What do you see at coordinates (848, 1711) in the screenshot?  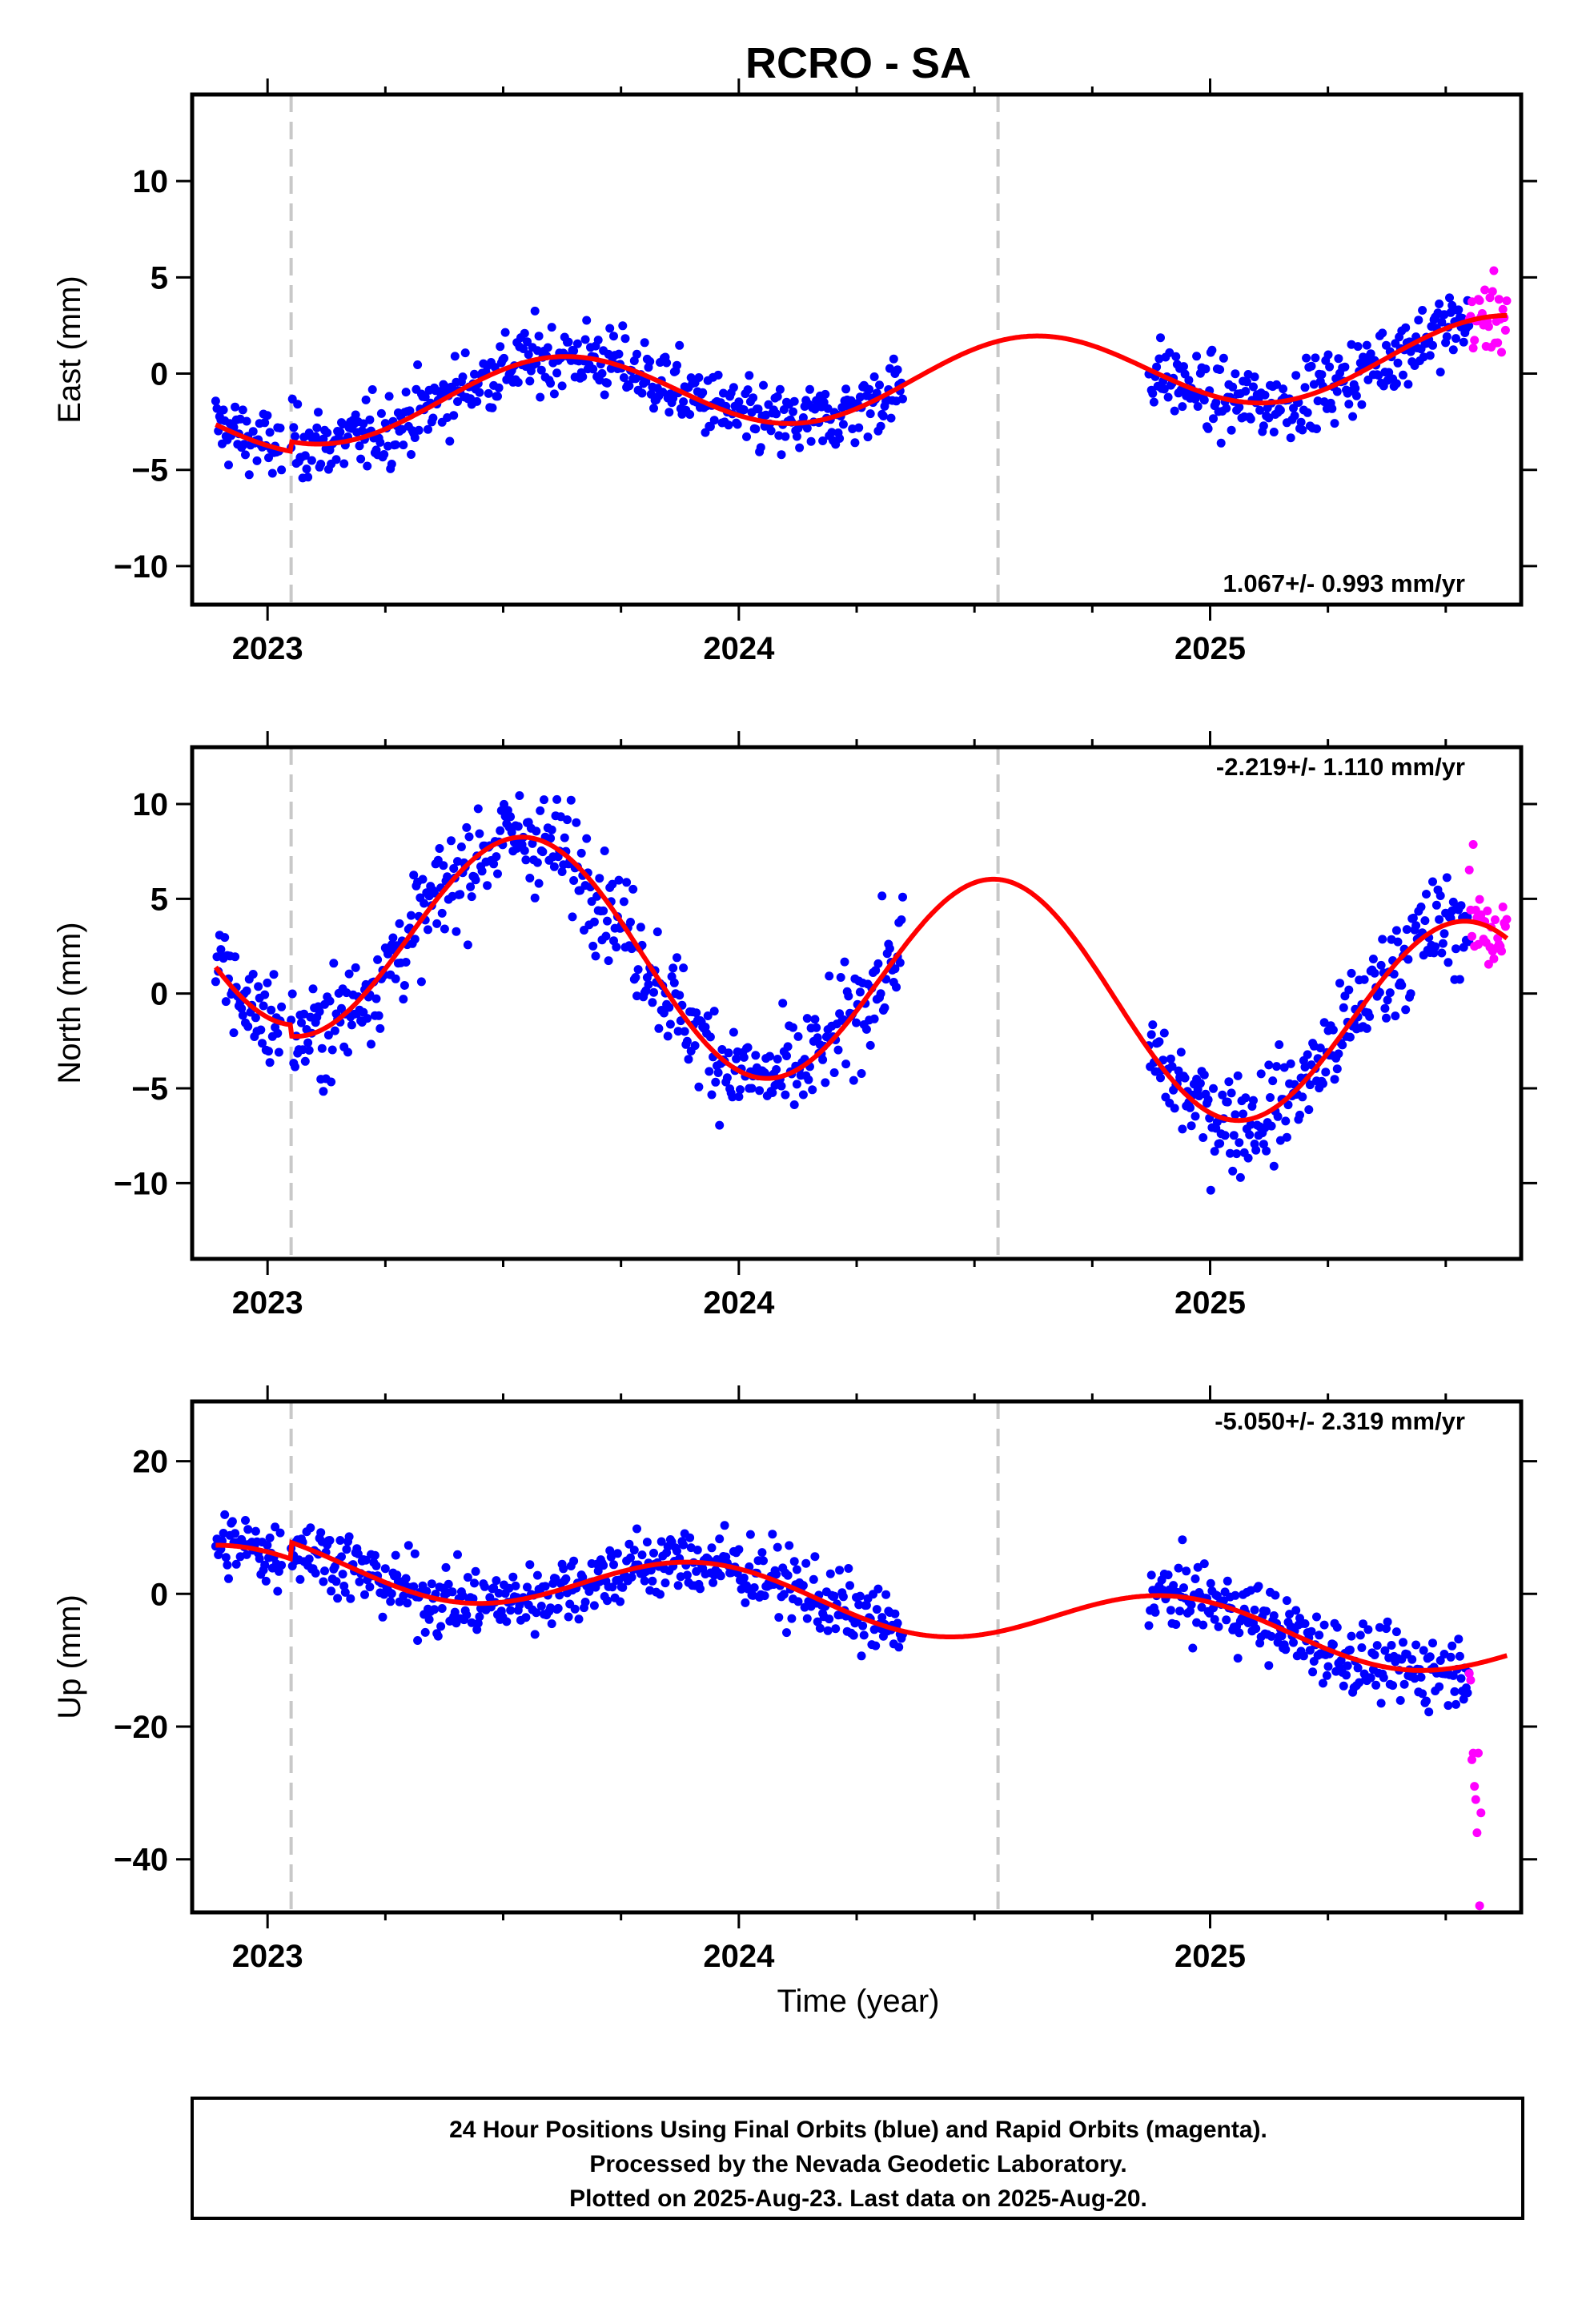 I see `data-points` at bounding box center [848, 1711].